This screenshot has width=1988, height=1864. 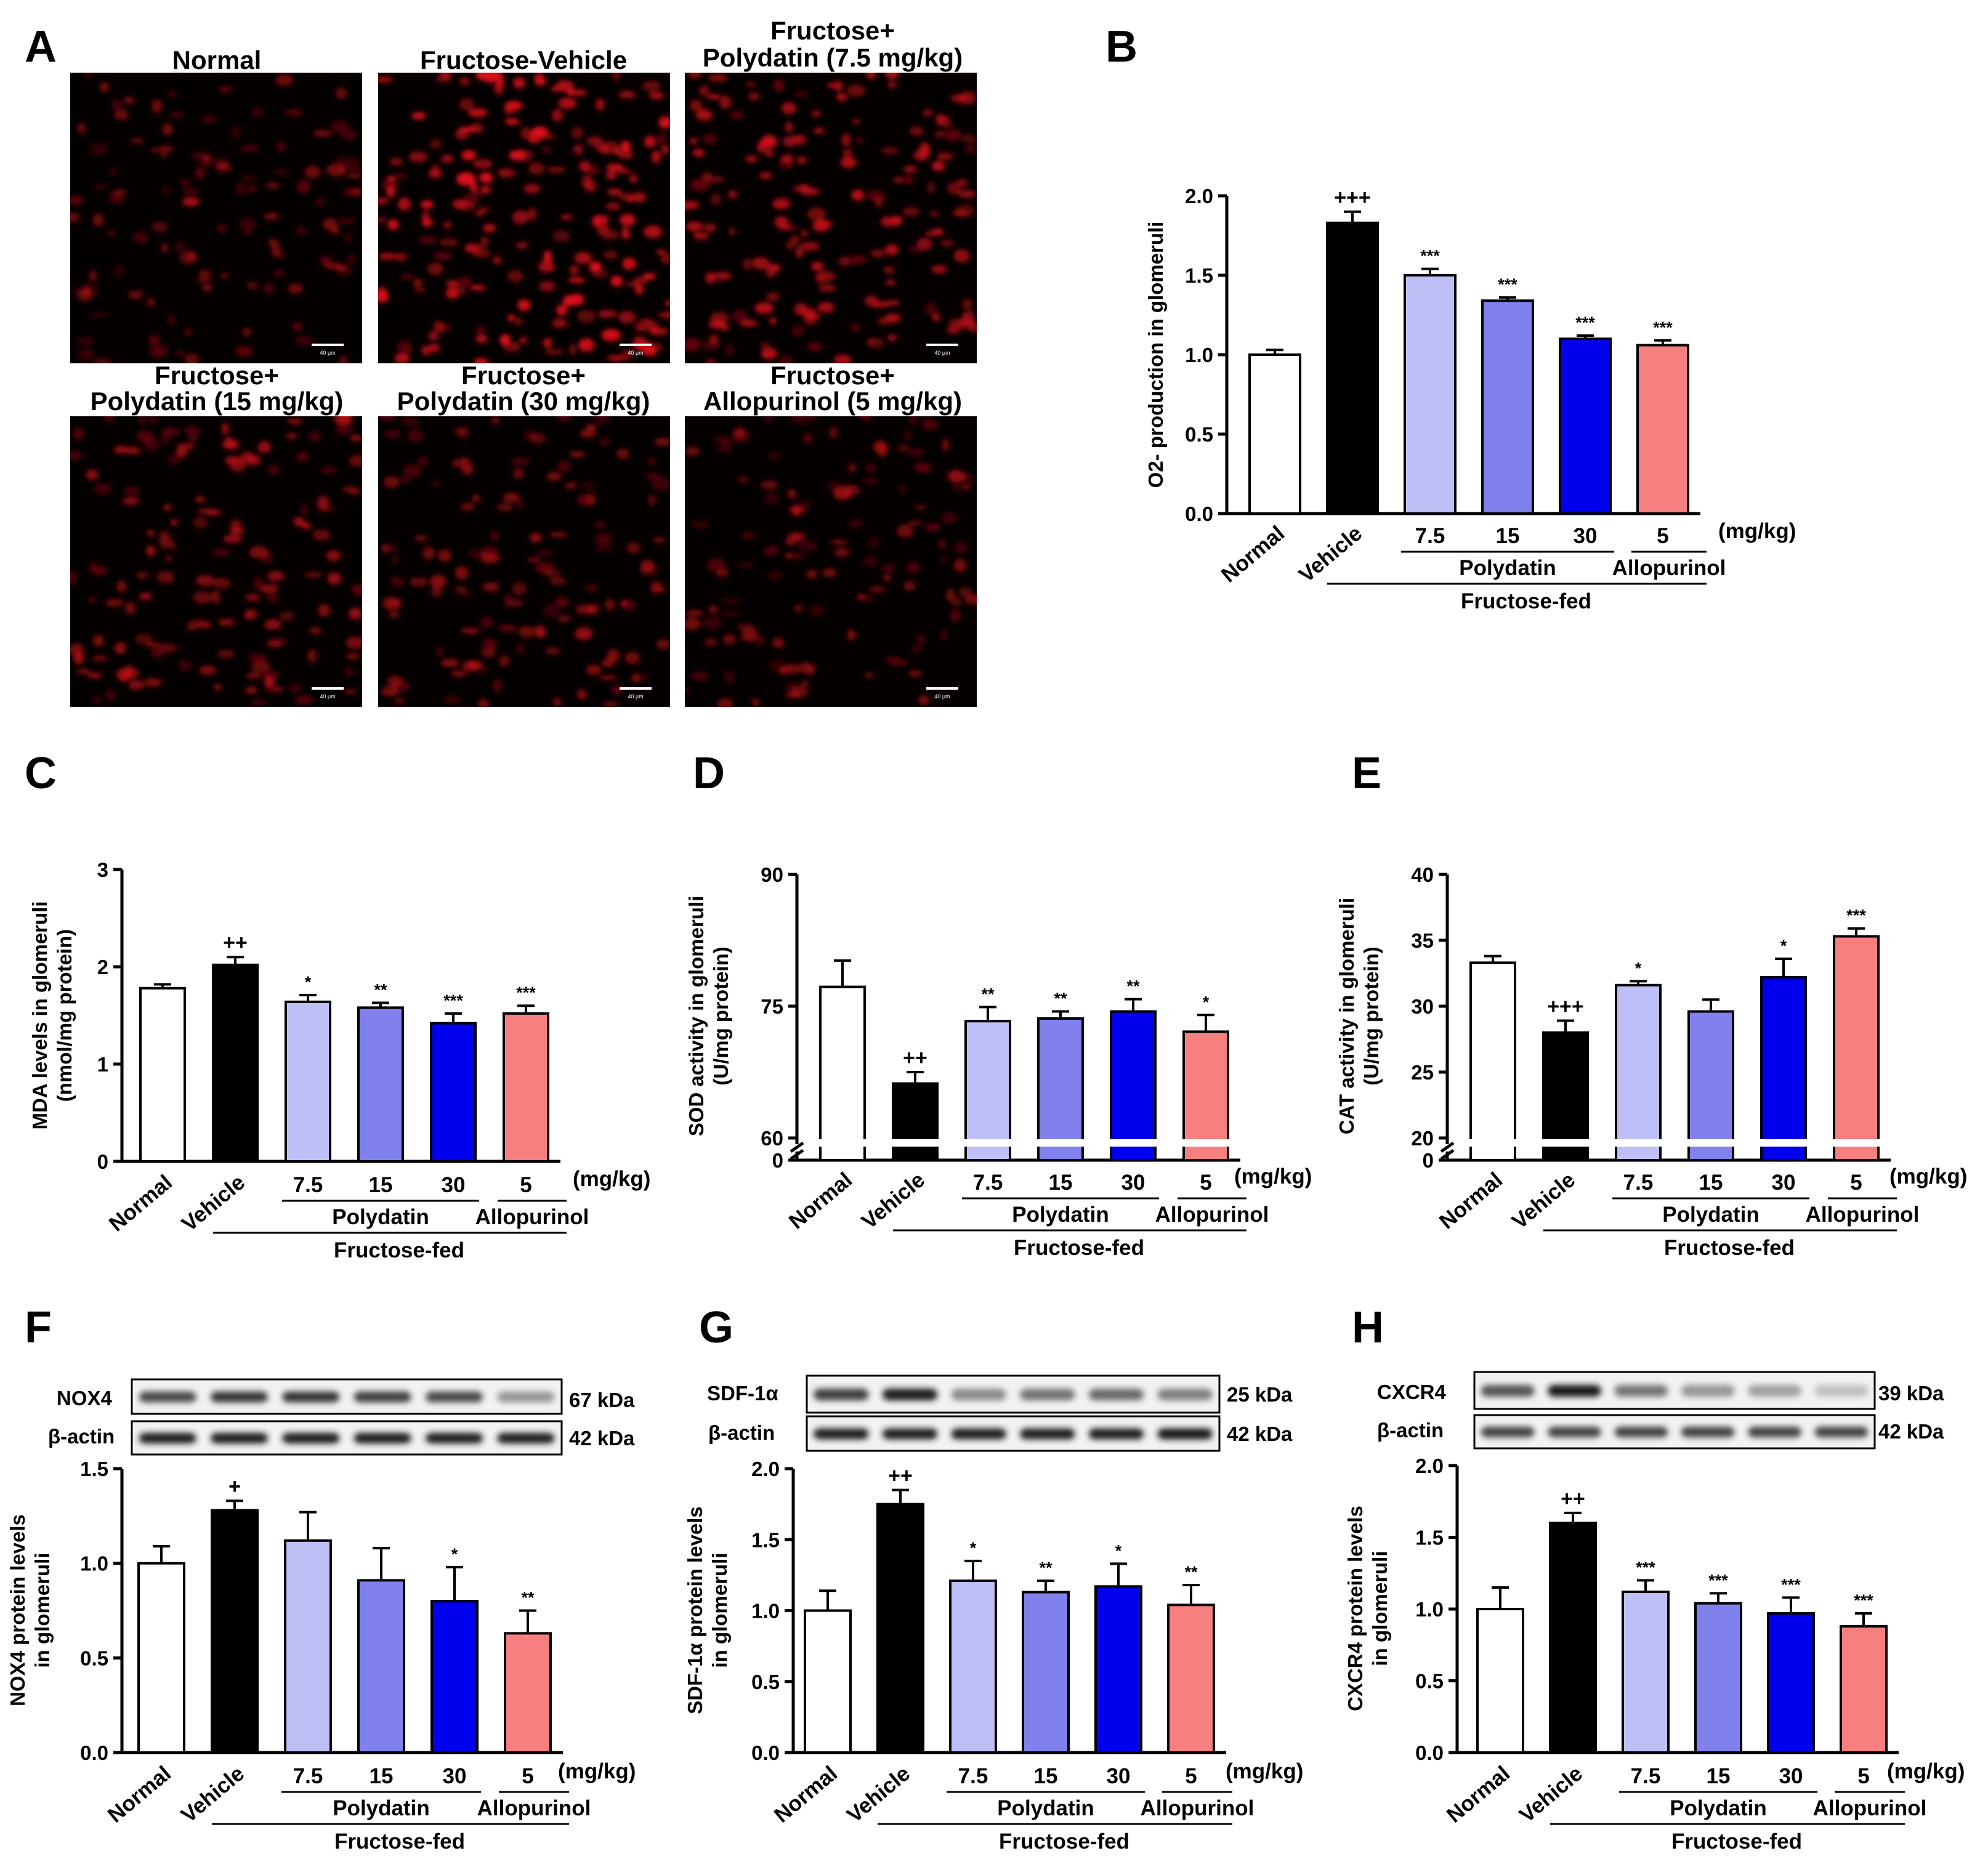 I want to click on y-tick-label: 2, so click(x=102, y=967).